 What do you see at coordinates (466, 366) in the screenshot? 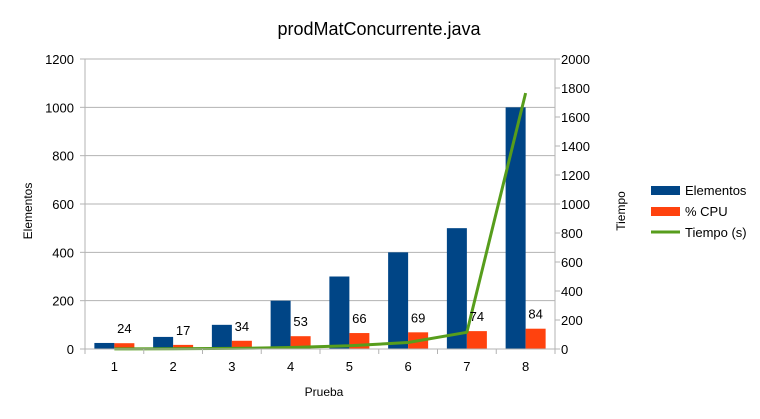
I see `x-tick-label: 7` at bounding box center [466, 366].